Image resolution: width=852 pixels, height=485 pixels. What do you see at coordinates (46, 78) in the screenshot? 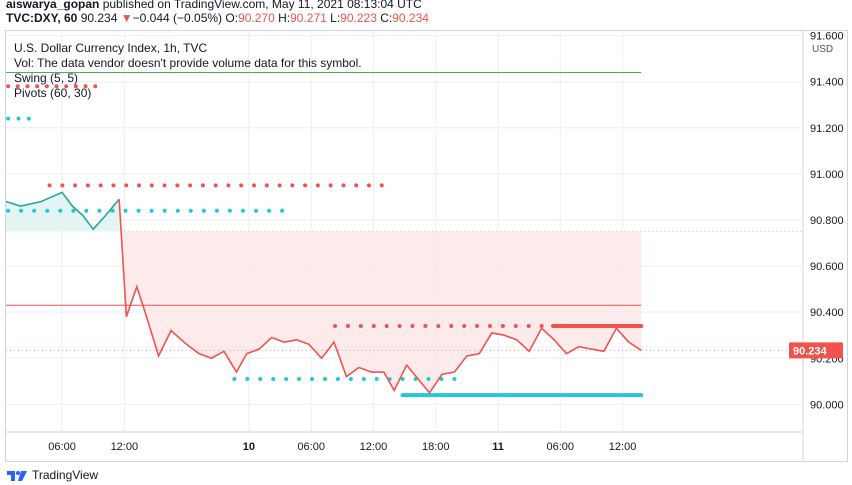
I see `legend-swing: Swing (5, 5)` at bounding box center [46, 78].